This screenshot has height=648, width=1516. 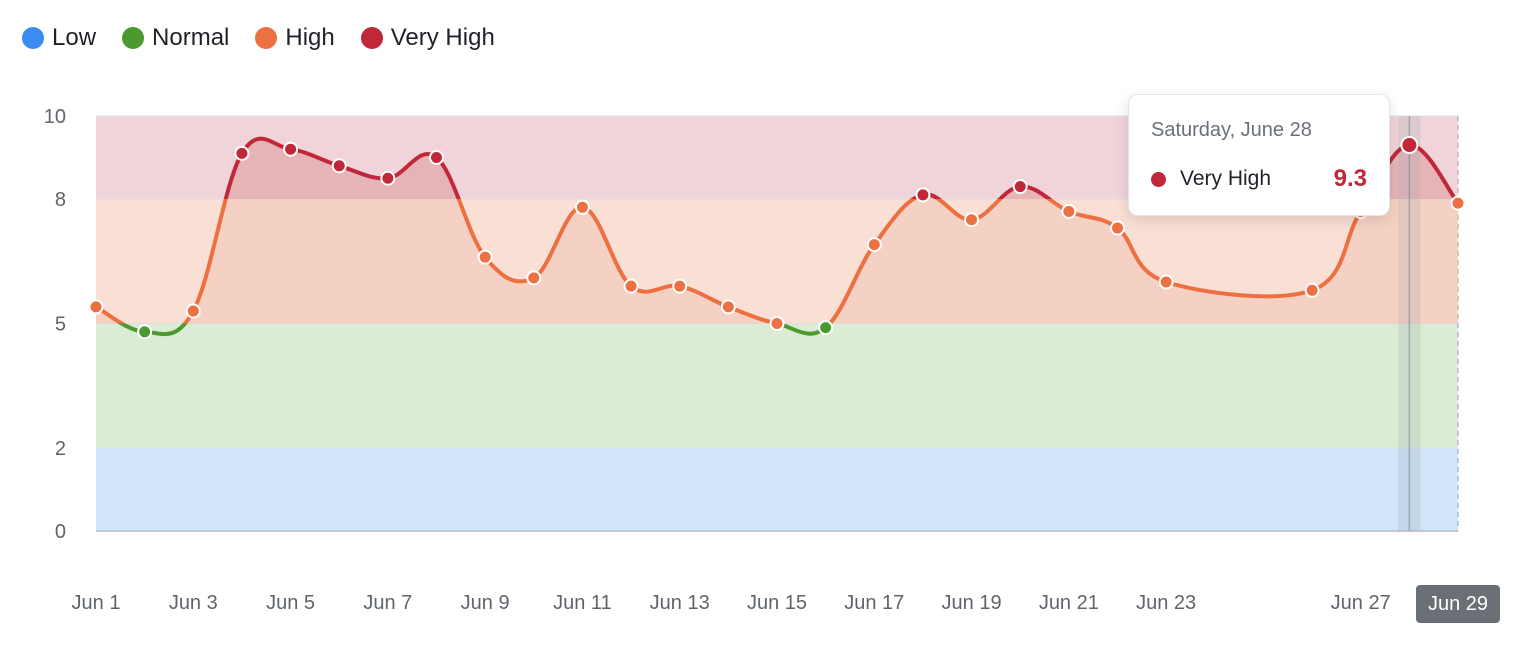 What do you see at coordinates (1350, 178) in the screenshot?
I see `tooltip-value: 9.3` at bounding box center [1350, 178].